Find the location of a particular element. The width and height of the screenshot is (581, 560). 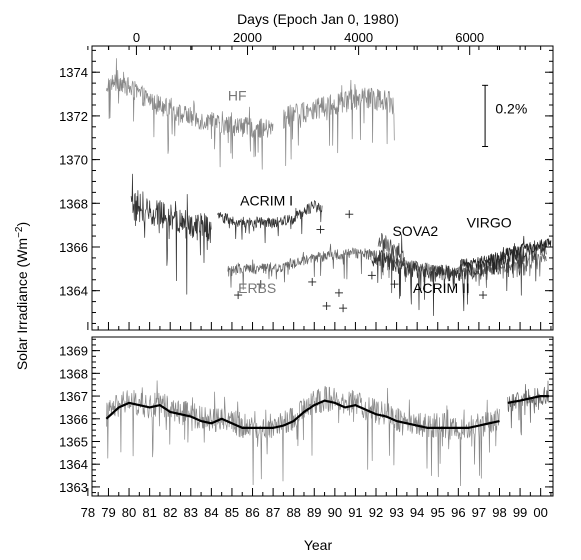

x-axis-title: Year is located at coordinates (318, 545).